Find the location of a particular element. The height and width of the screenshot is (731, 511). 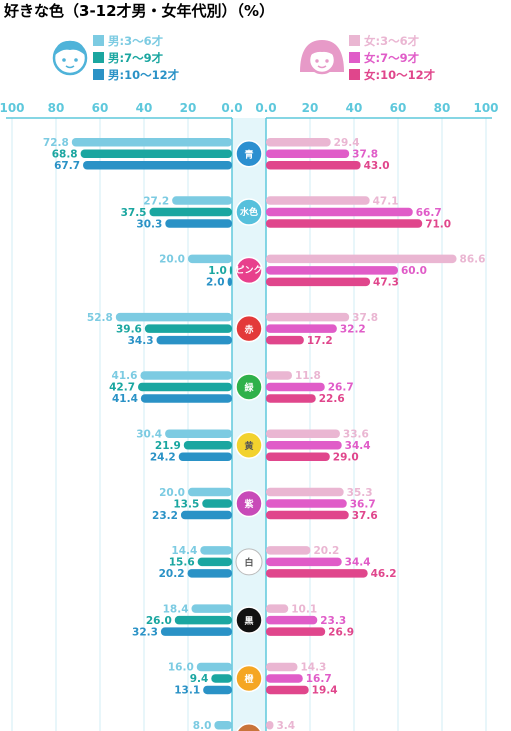

value-label-male-3: 67.7 is located at coordinates (67, 166).